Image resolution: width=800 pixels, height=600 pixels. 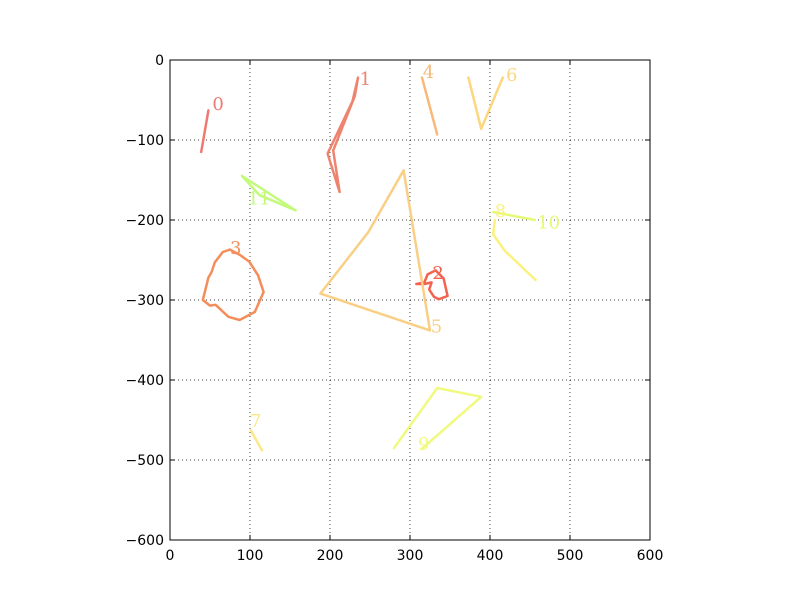 What do you see at coordinates (437, 418) in the screenshot?
I see `series-9-line` at bounding box center [437, 418].